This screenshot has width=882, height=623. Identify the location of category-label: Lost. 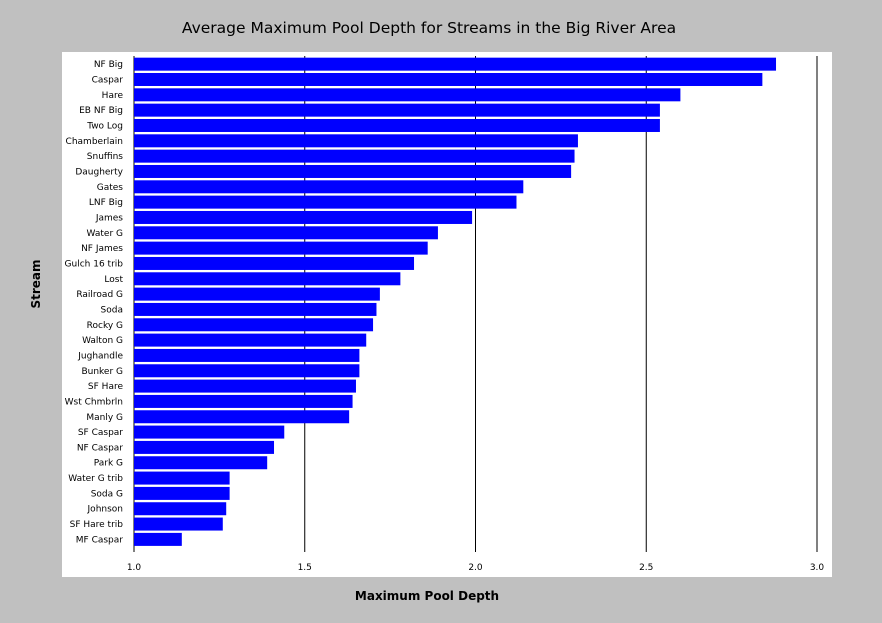
(113, 280).